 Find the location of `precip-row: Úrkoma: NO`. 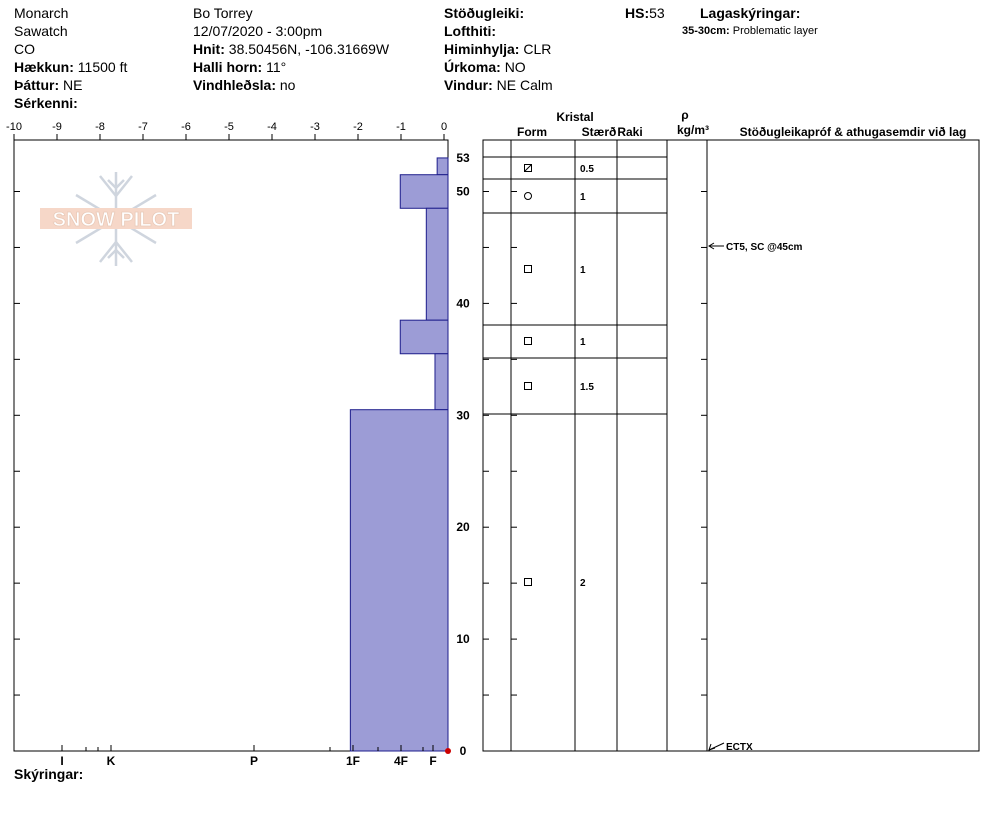

precip-row: Úrkoma: NO is located at coordinates (498, 67).